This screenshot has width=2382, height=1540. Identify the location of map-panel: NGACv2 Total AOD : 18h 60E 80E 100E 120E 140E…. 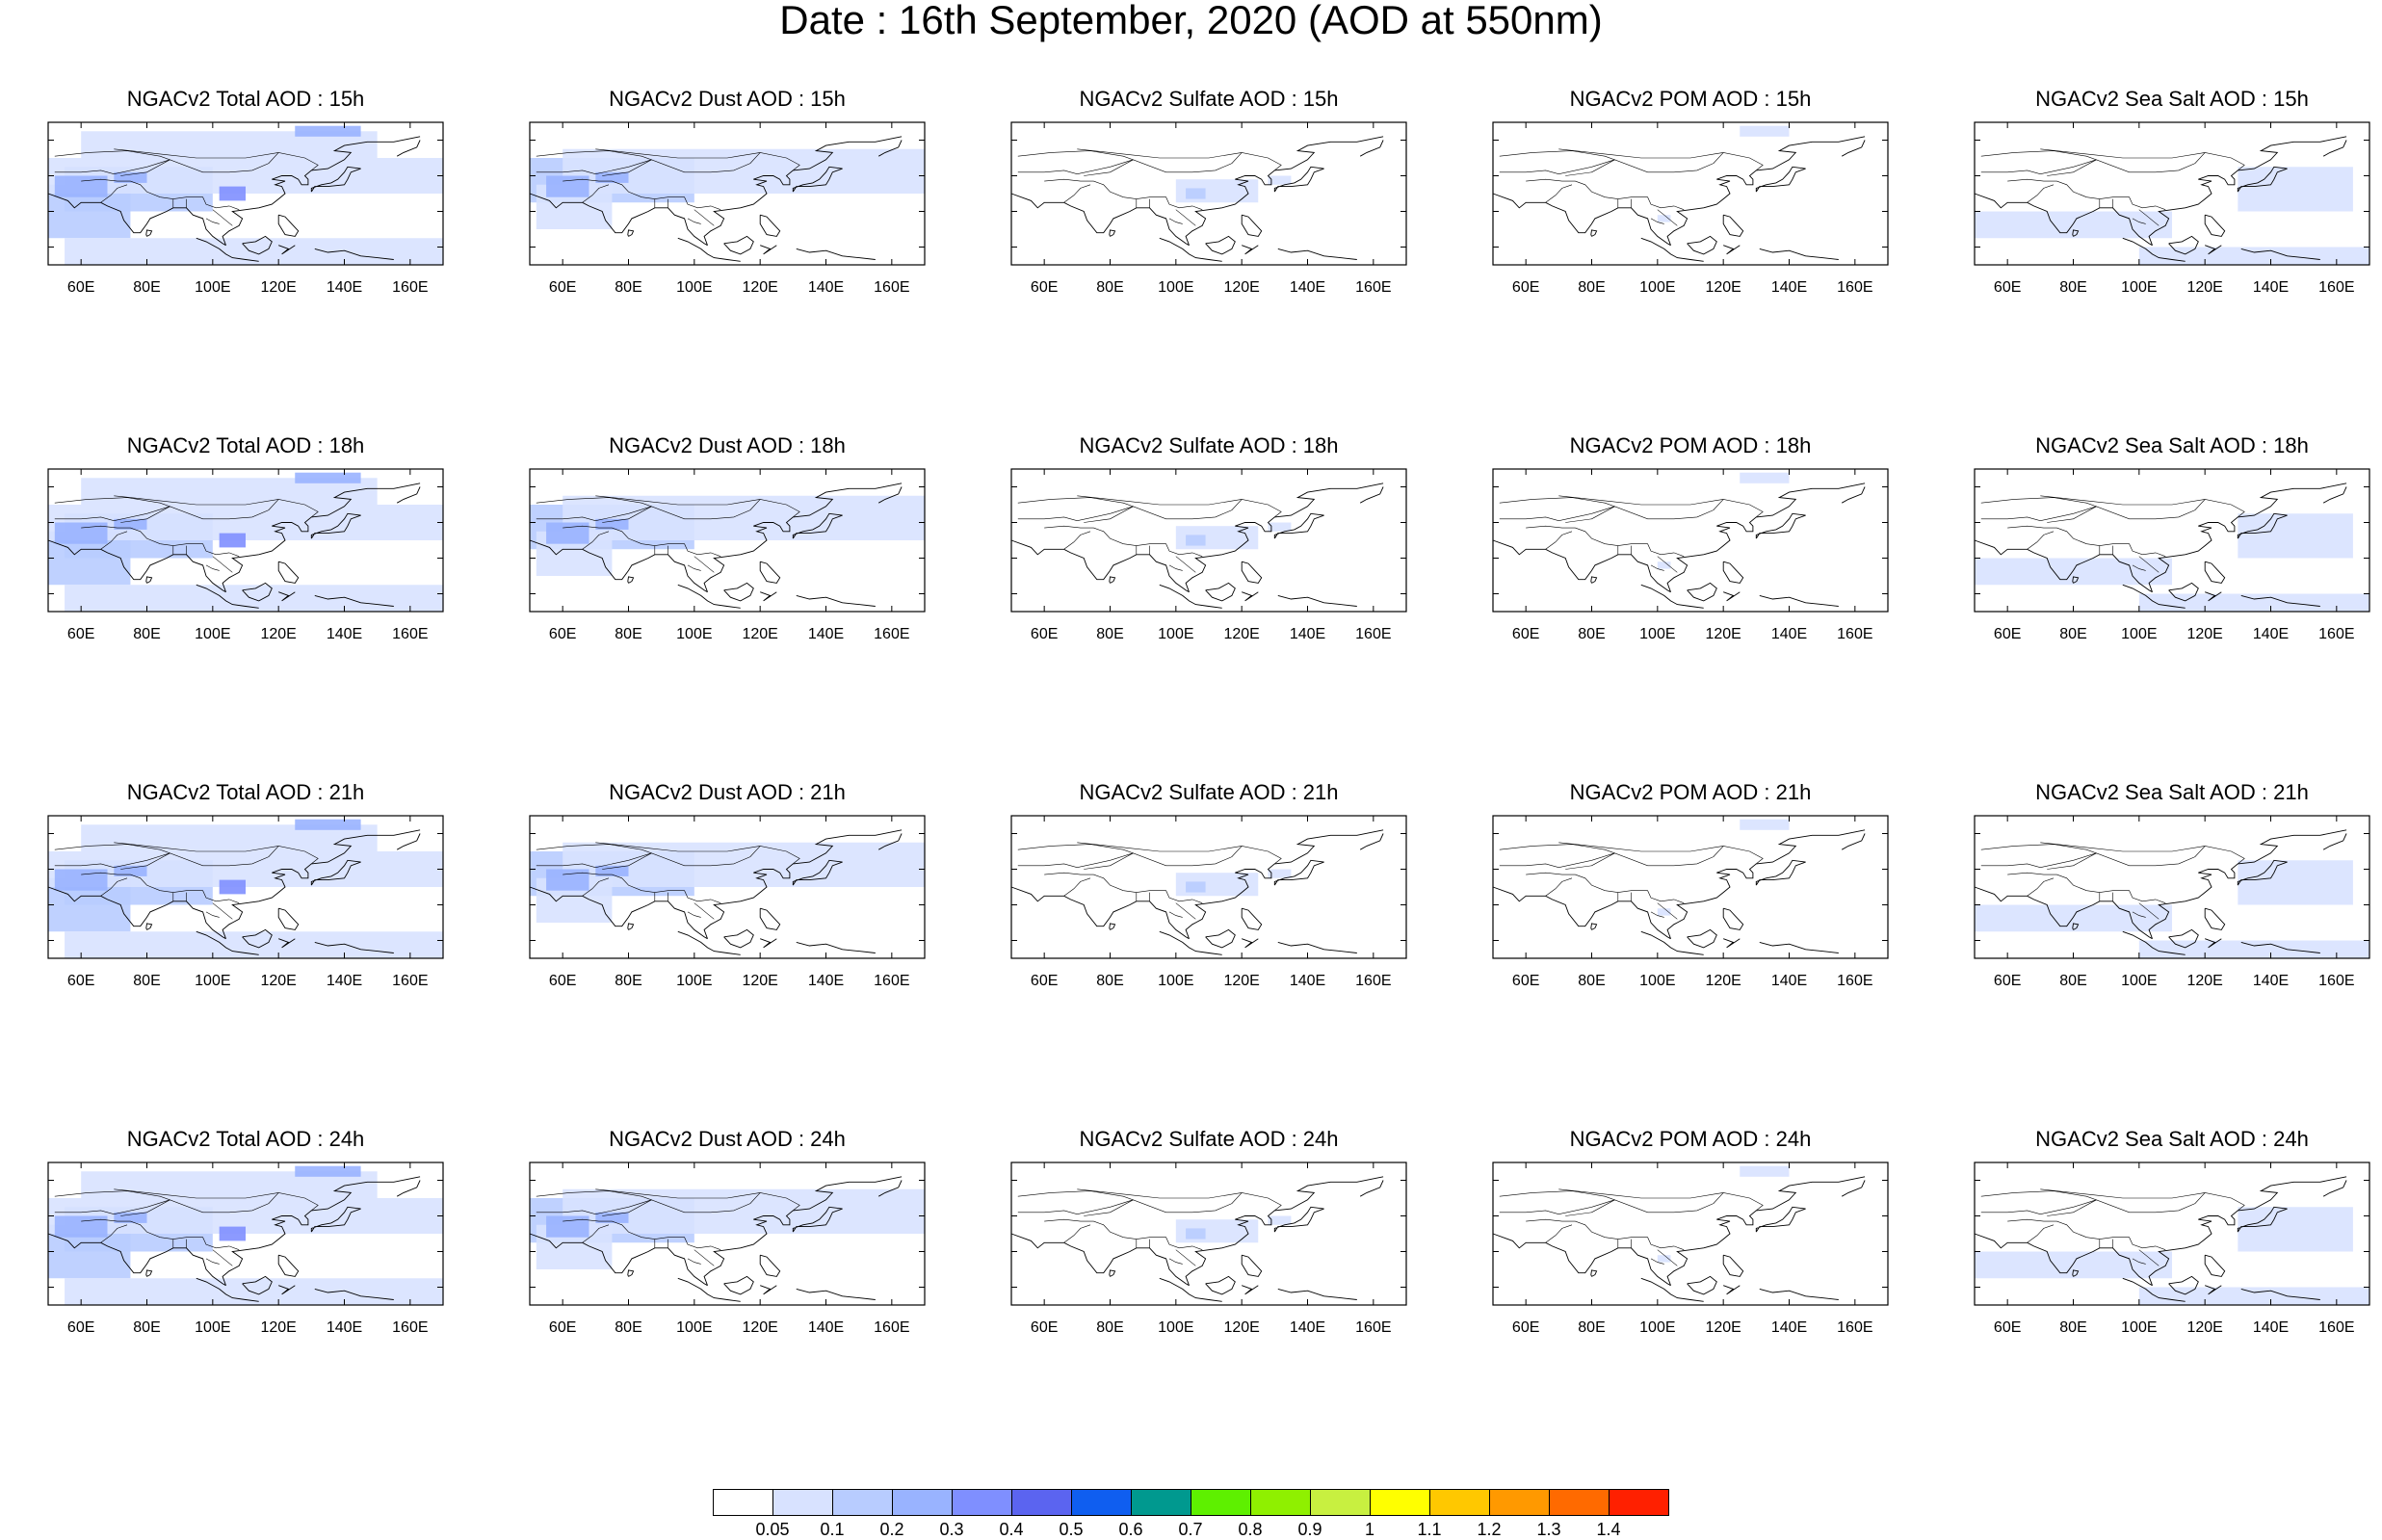
(287, 520).